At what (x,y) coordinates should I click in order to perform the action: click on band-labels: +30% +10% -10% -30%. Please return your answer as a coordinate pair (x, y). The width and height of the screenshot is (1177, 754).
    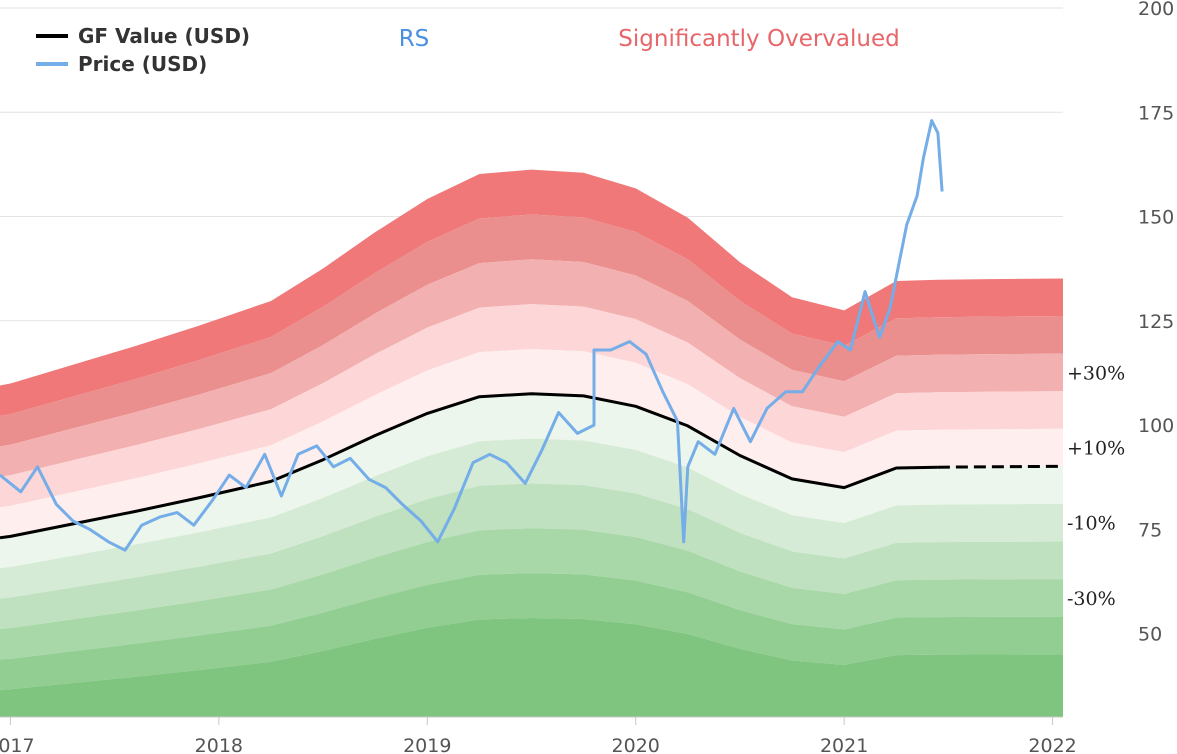
    Looking at the image, I should click on (1096, 485).